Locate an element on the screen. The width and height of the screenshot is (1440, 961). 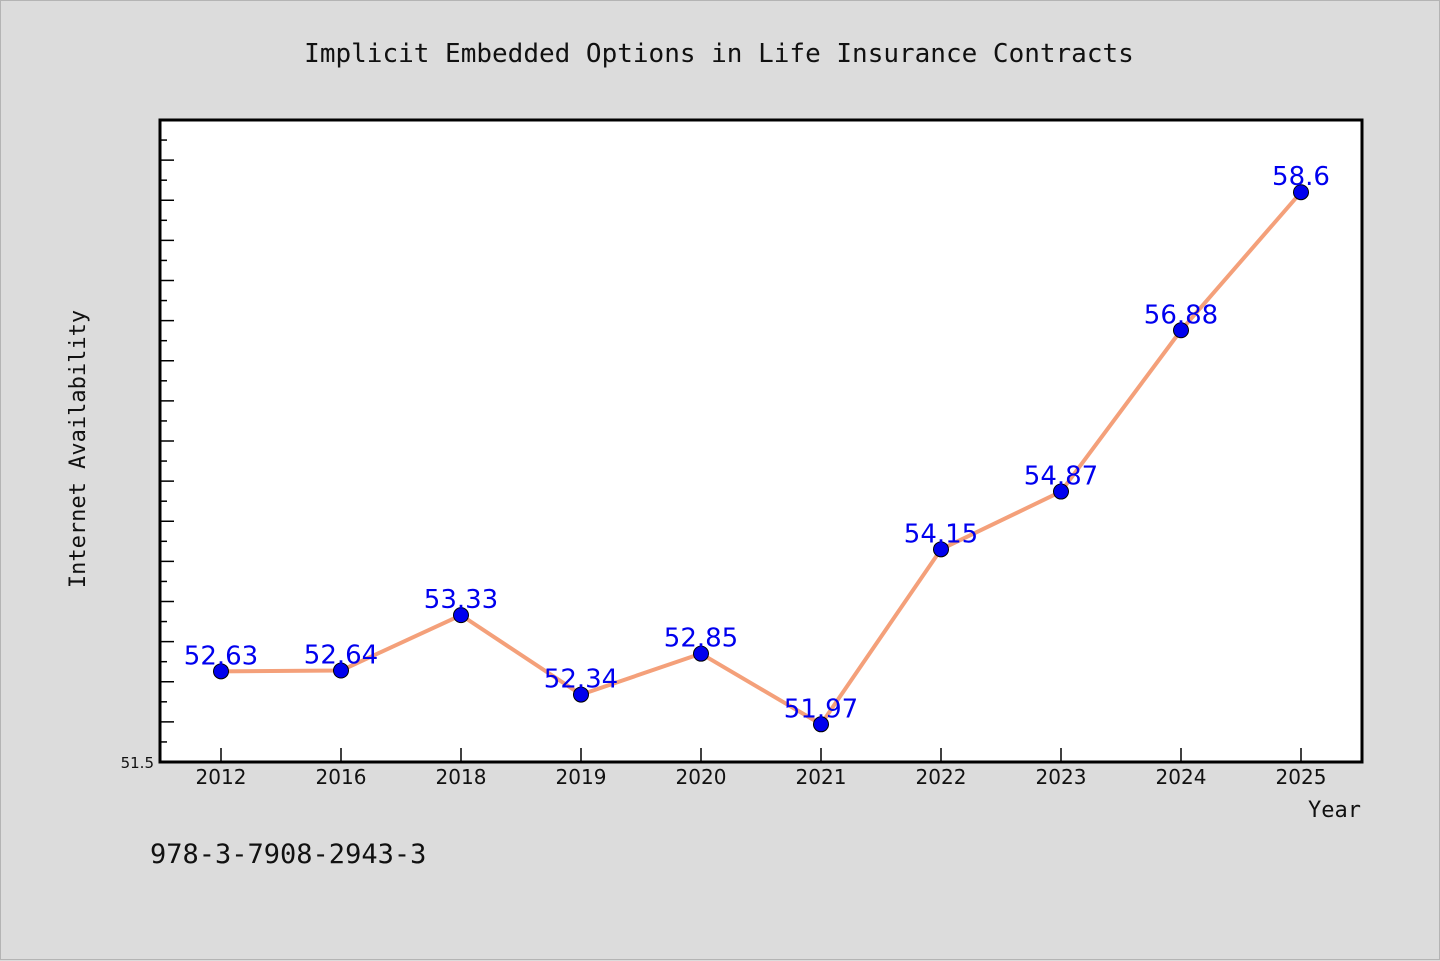
x-tick-label: 2023 is located at coordinates (1061, 777).